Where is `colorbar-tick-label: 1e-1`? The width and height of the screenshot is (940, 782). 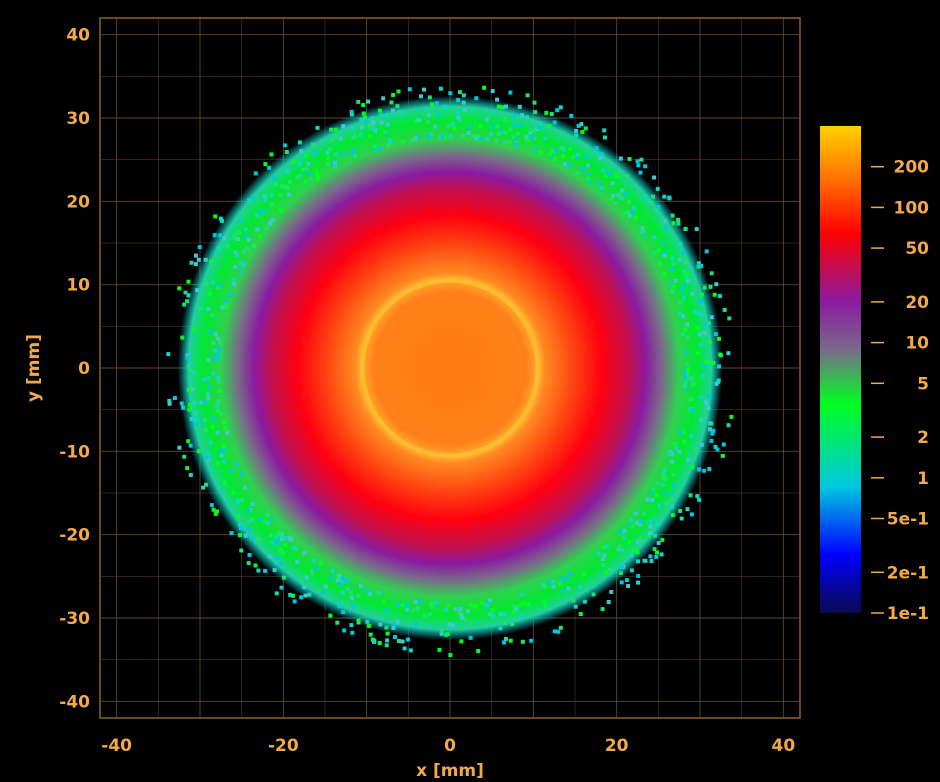 colorbar-tick-label: 1e-1 is located at coordinates (908, 614).